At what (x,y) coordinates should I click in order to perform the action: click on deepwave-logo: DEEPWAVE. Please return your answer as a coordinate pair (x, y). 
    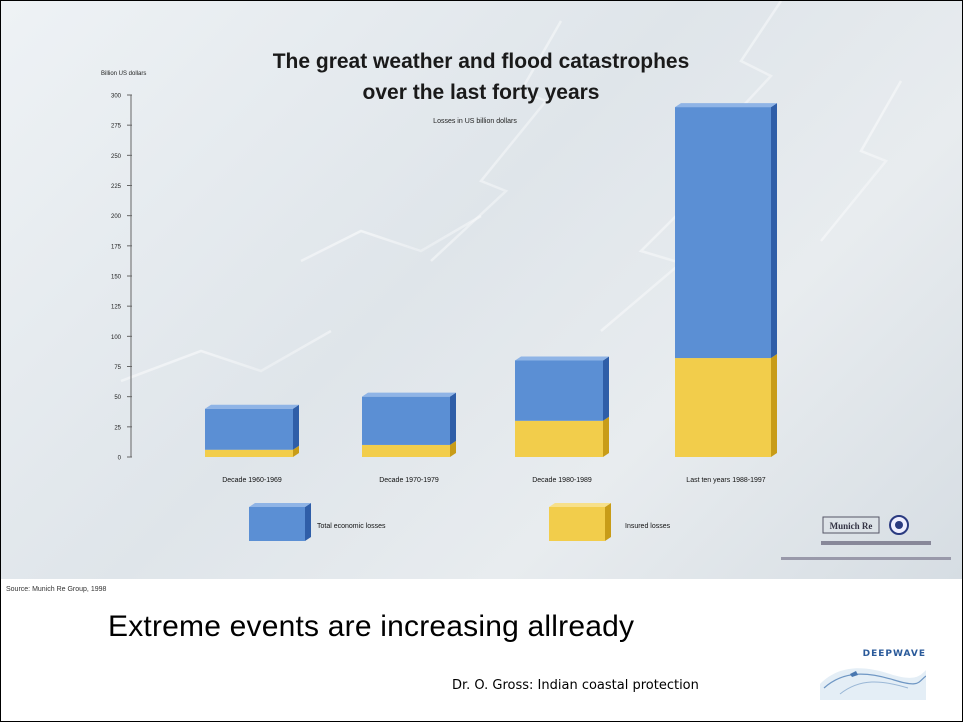
    Looking at the image, I should click on (873, 672).